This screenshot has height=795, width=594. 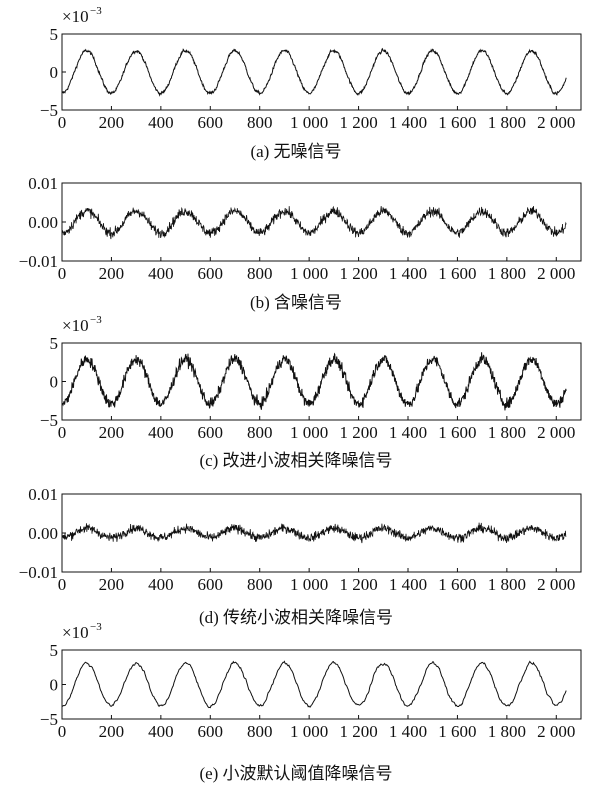 What do you see at coordinates (296, 617) in the screenshot?
I see `panel-caption: (d) 传统小波相关降噪信号` at bounding box center [296, 617].